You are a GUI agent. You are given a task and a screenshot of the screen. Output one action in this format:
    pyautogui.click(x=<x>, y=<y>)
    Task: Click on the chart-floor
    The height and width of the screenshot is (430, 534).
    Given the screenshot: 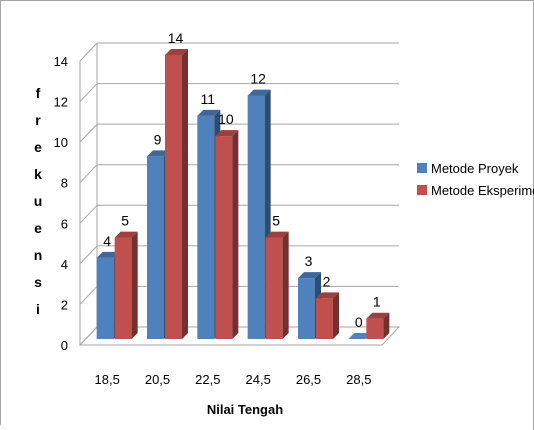 What is the action you would take?
    pyautogui.click(x=239, y=336)
    